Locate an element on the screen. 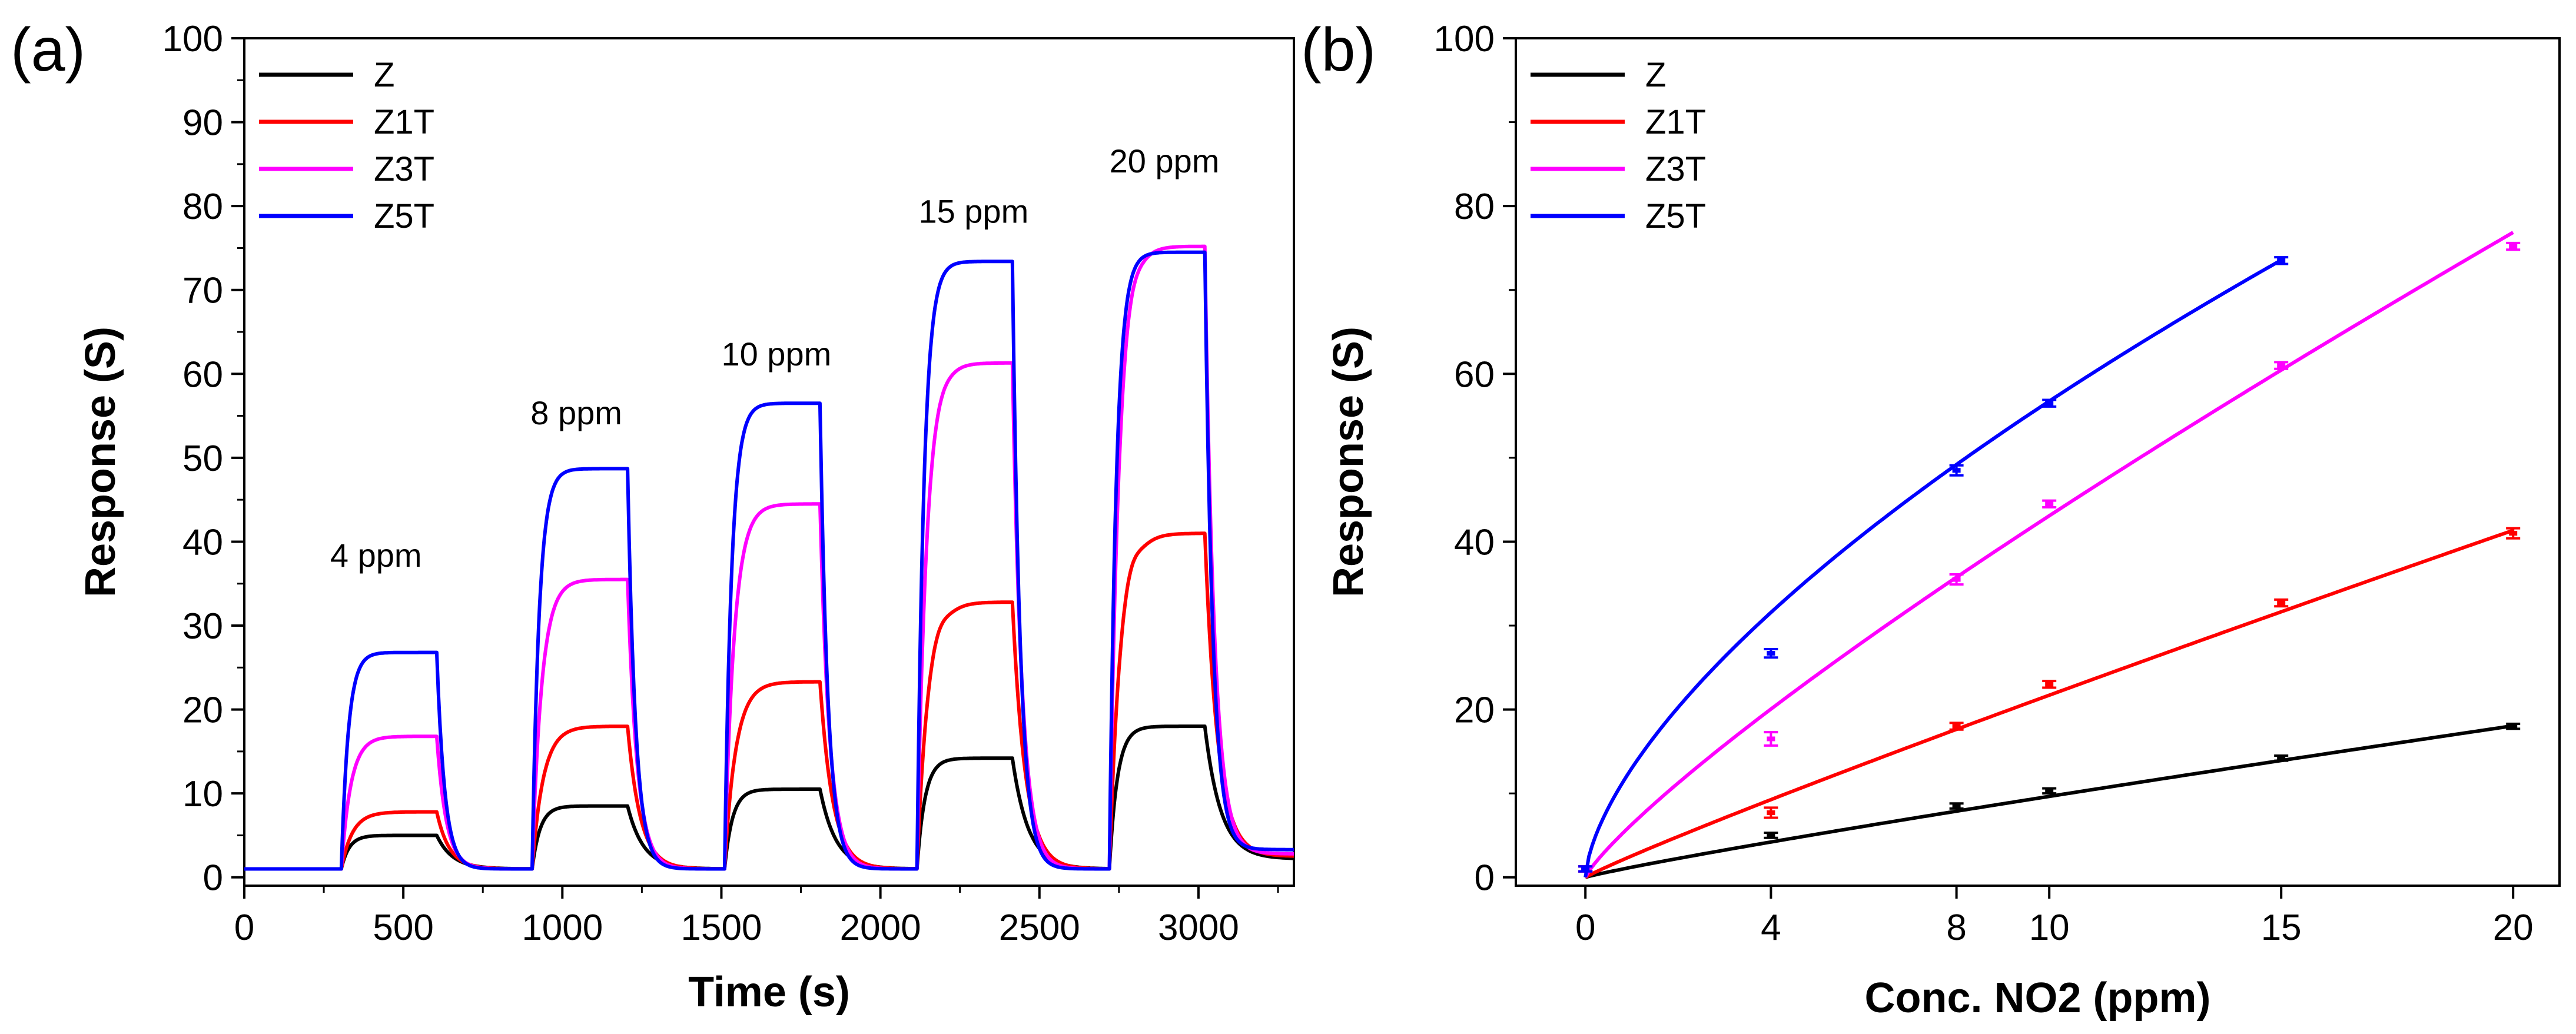 This screenshot has height=1034, width=2576. b-y-axis-title: Response (S) is located at coordinates (1348, 462).